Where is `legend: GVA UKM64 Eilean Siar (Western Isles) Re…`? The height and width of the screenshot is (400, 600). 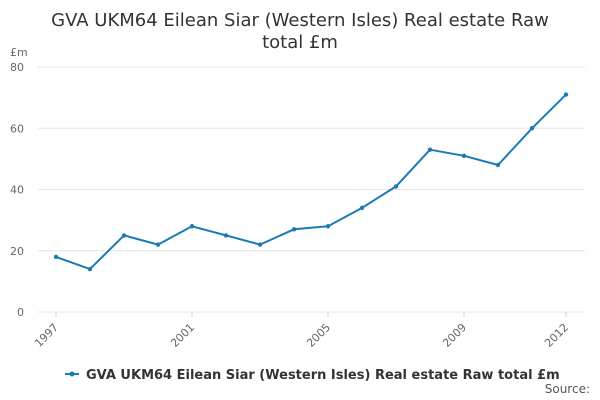 legend: GVA UKM64 Eilean Siar (Western Isles) Re… is located at coordinates (312, 375).